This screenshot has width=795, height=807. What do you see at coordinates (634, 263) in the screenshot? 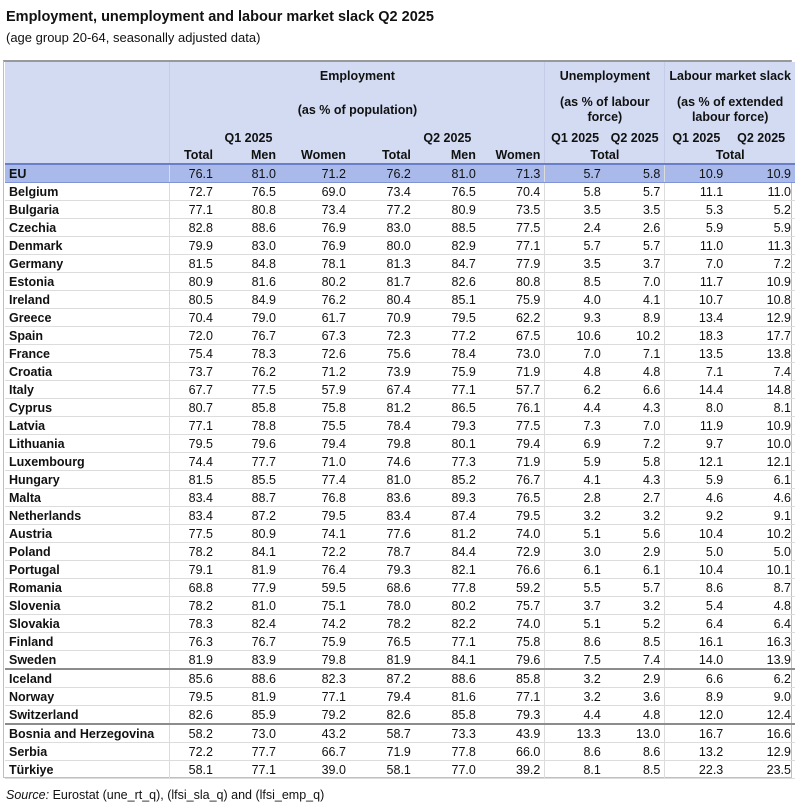
I see `value-cell: 3.7` at bounding box center [634, 263].